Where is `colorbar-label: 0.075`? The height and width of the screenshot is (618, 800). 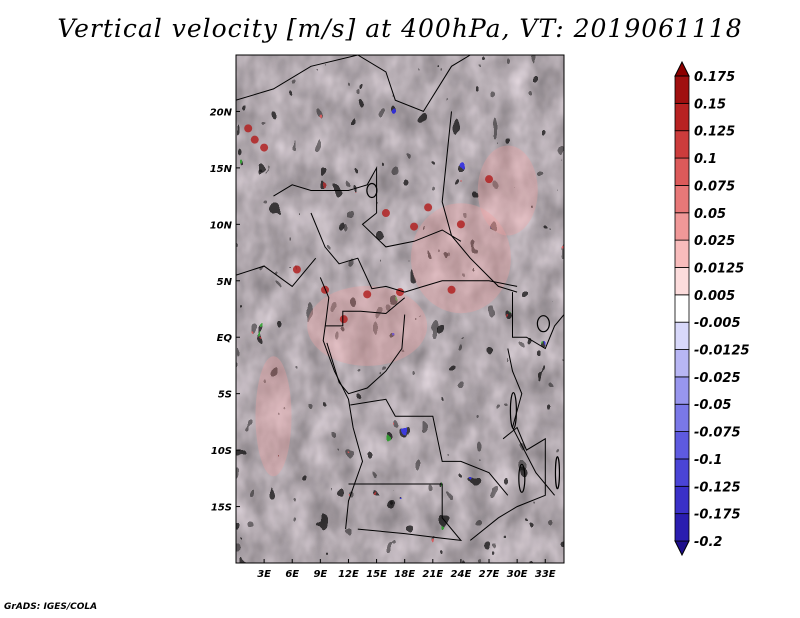
colorbar-label: 0.075 is located at coordinates (714, 186).